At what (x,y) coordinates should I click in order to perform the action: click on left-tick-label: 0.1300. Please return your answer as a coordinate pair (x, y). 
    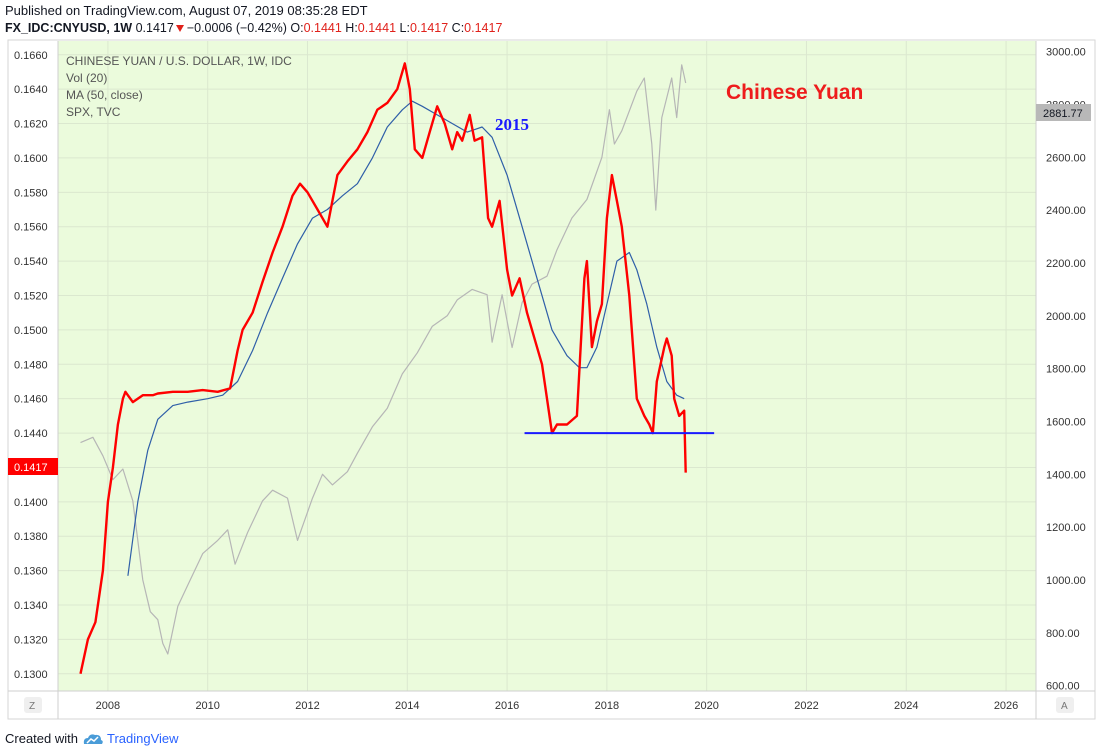
    Looking at the image, I should click on (31, 675).